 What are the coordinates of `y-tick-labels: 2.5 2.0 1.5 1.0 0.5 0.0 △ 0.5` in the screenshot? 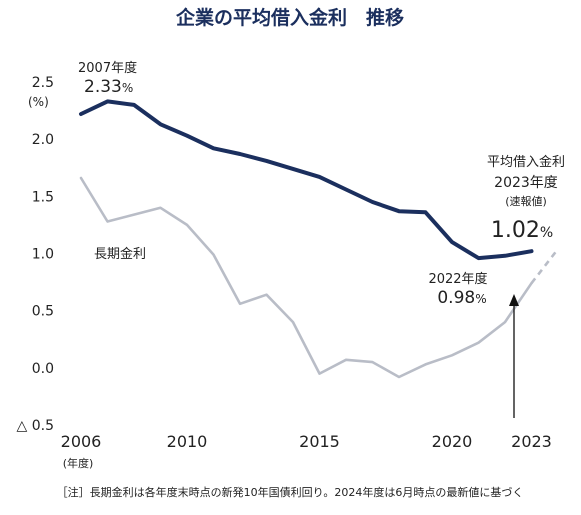 It's located at (35, 254).